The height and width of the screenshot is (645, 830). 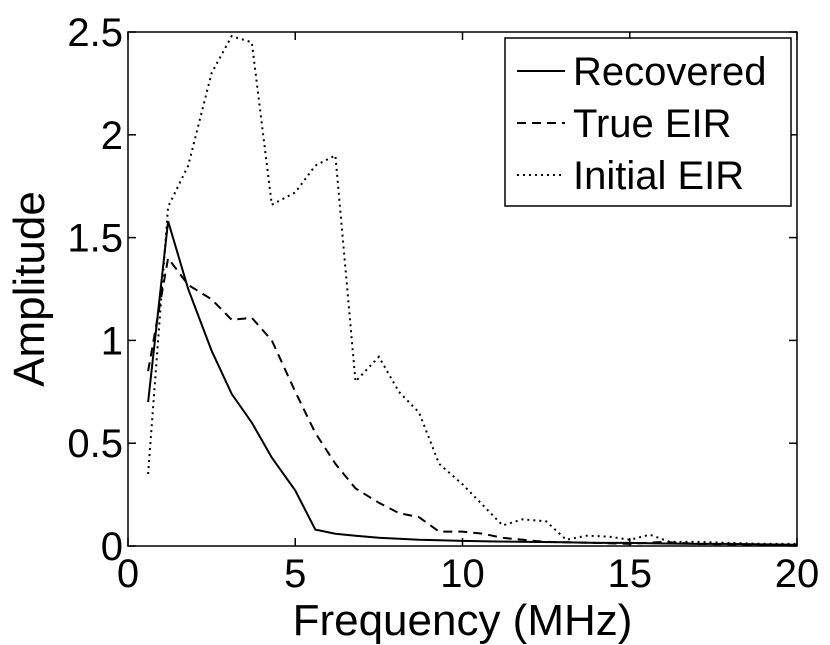 What do you see at coordinates (462, 574) in the screenshot?
I see `x-tick-label: 10` at bounding box center [462, 574].